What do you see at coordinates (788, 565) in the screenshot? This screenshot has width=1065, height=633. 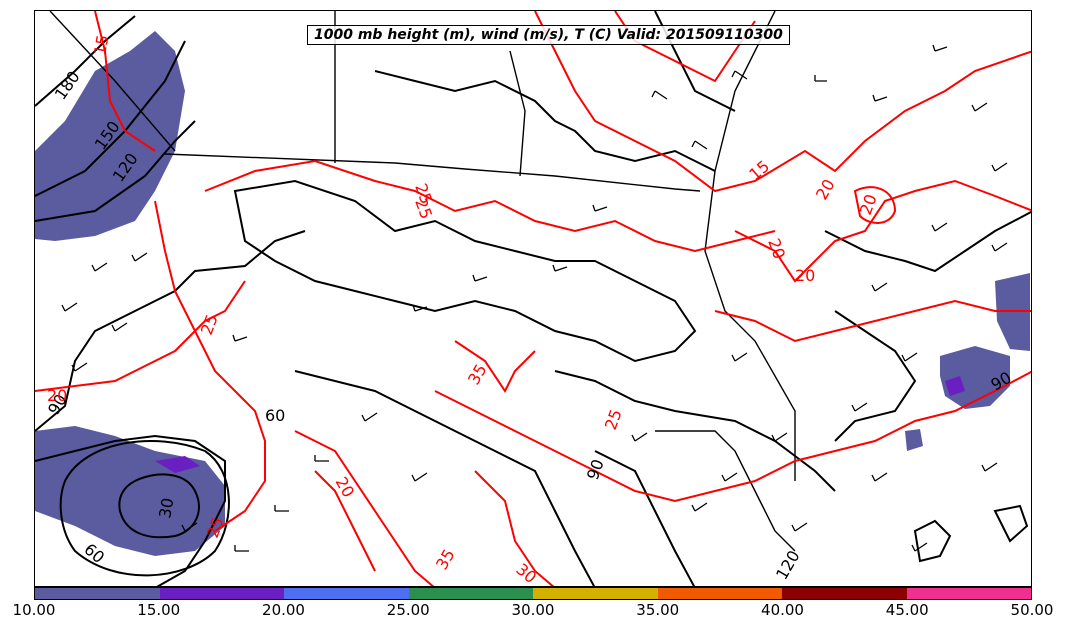 I see `height-label: 120` at bounding box center [788, 565].